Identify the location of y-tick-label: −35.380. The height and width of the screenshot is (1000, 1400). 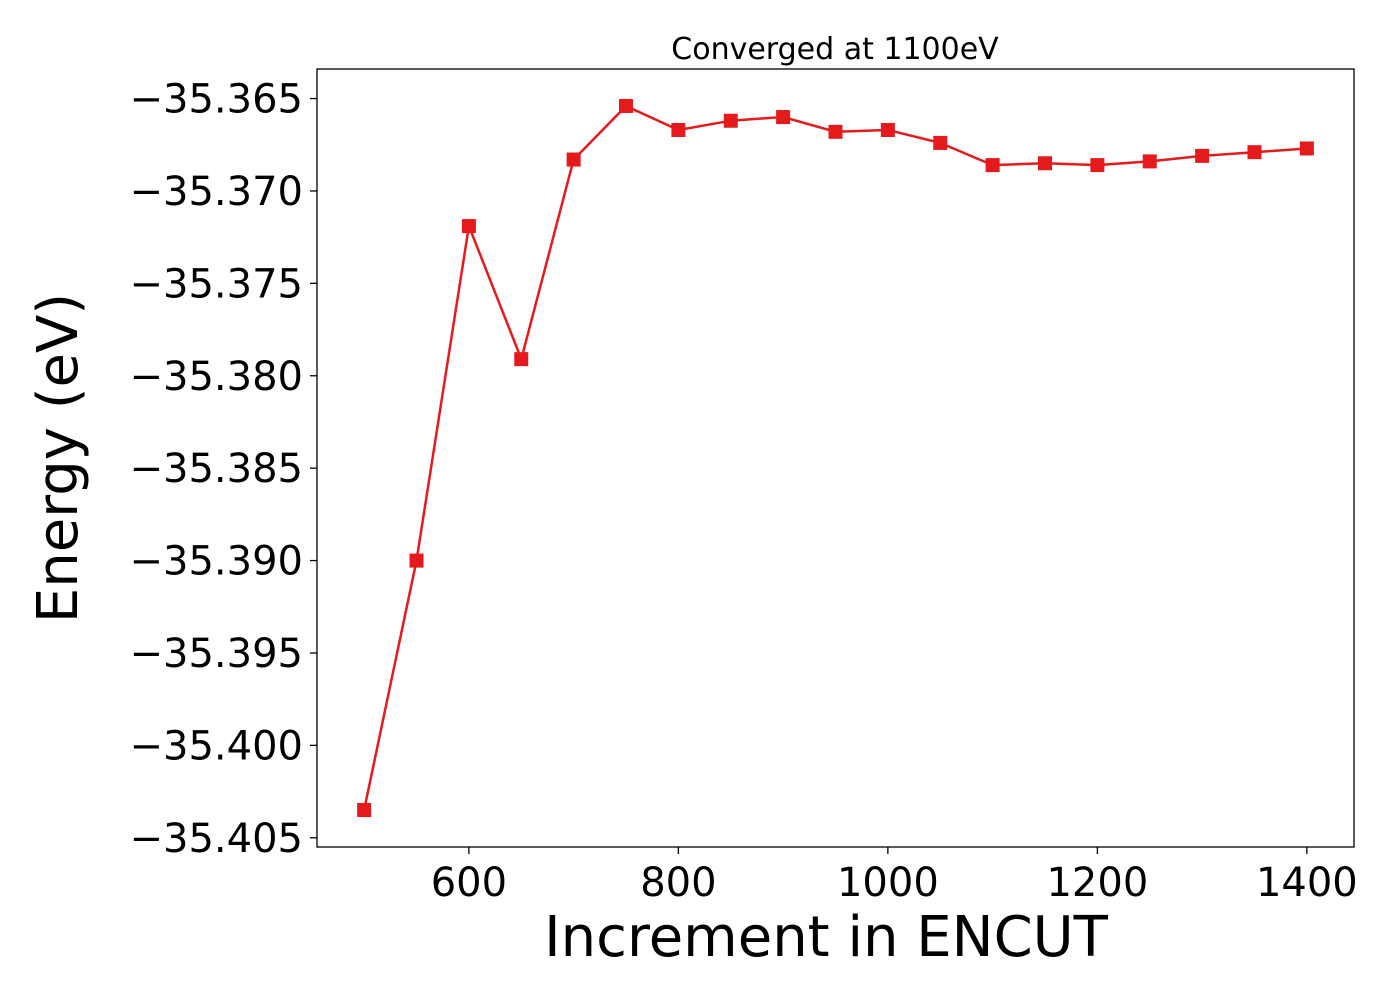
(216, 377).